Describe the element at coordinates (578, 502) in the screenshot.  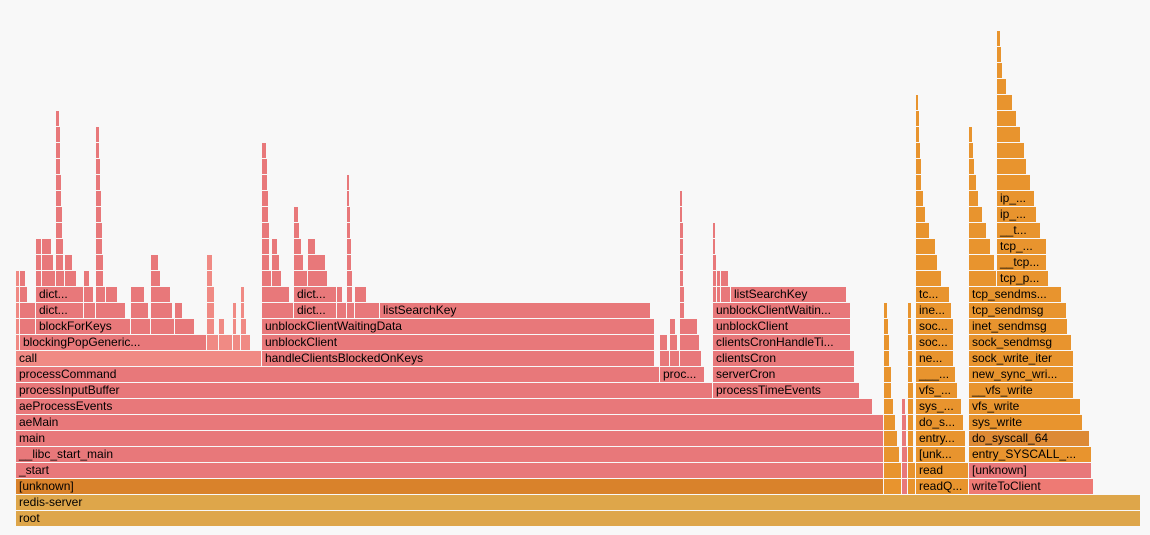
I see `frame: redis-server` at that location.